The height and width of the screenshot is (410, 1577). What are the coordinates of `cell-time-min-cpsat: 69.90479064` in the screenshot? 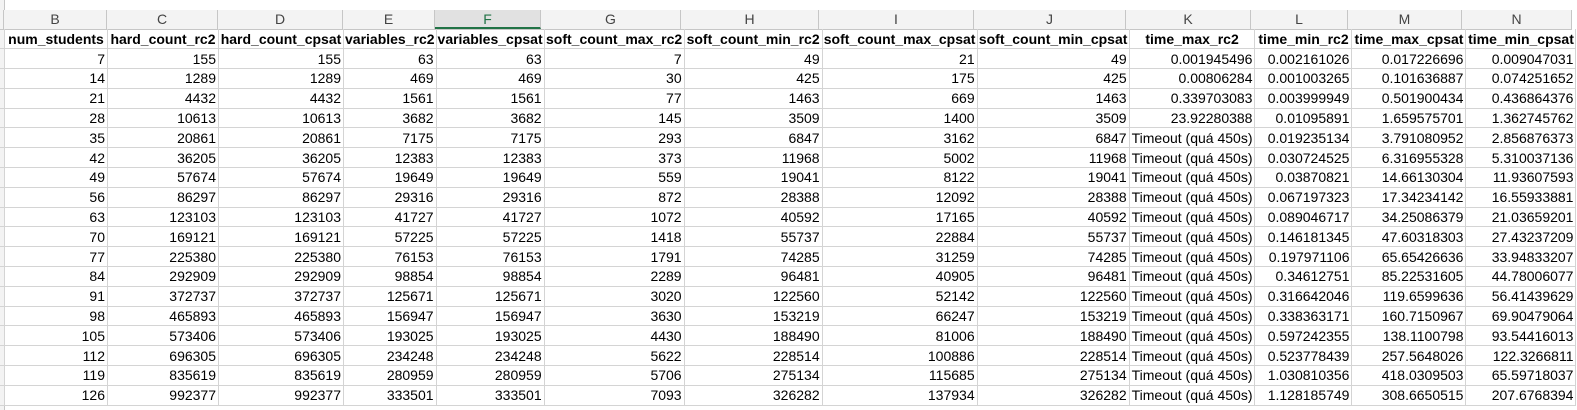 It's located at (1521, 316).